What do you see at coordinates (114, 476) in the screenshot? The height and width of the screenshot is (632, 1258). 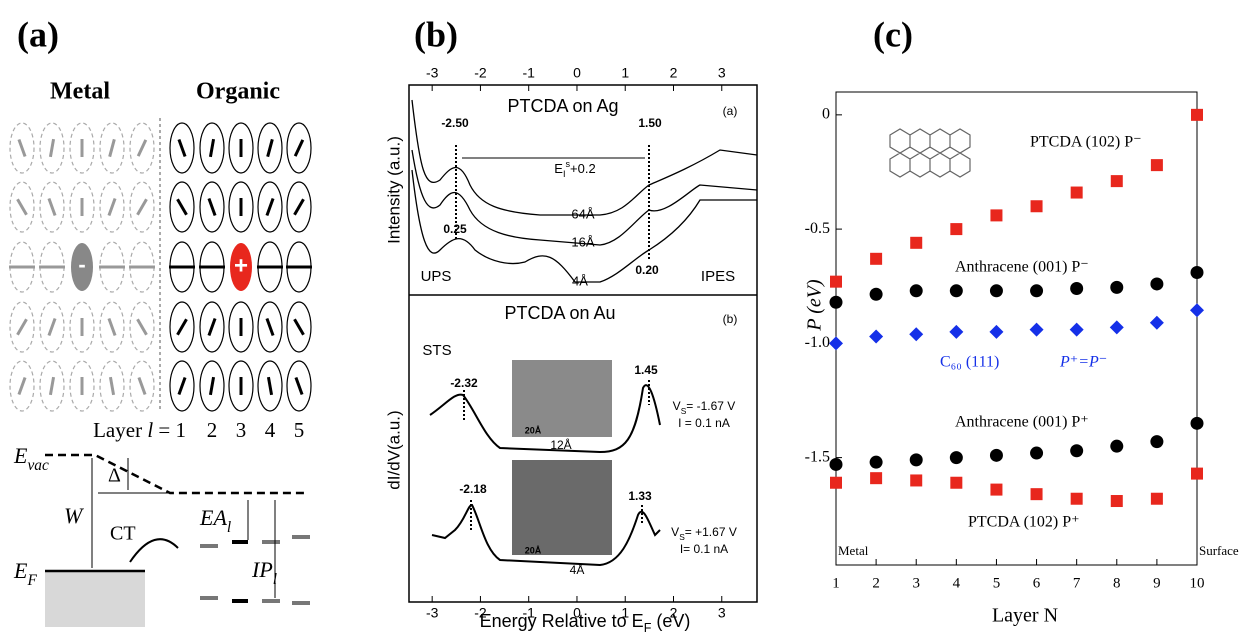 I see `label: Δ` at bounding box center [114, 476].